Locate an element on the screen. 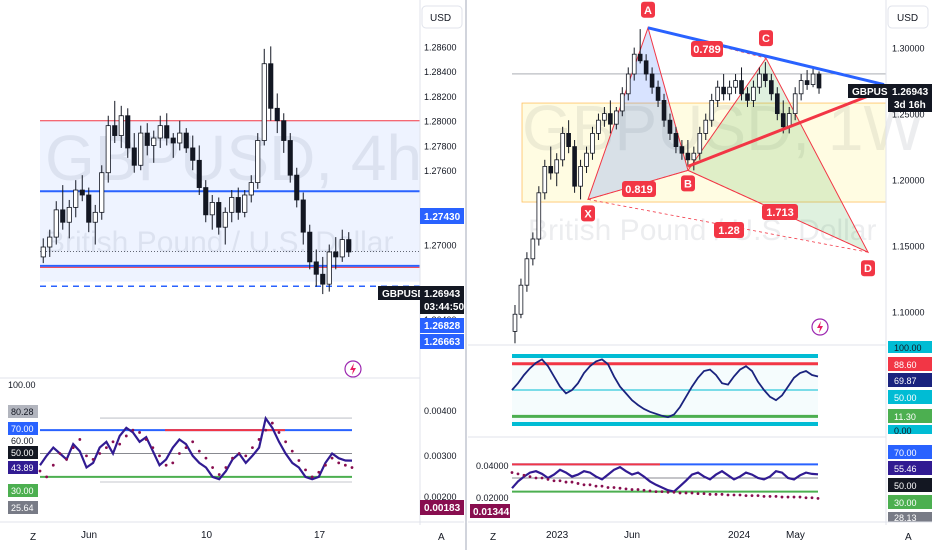 The image size is (932, 550). left-lightning-icon is located at coordinates (353, 369).